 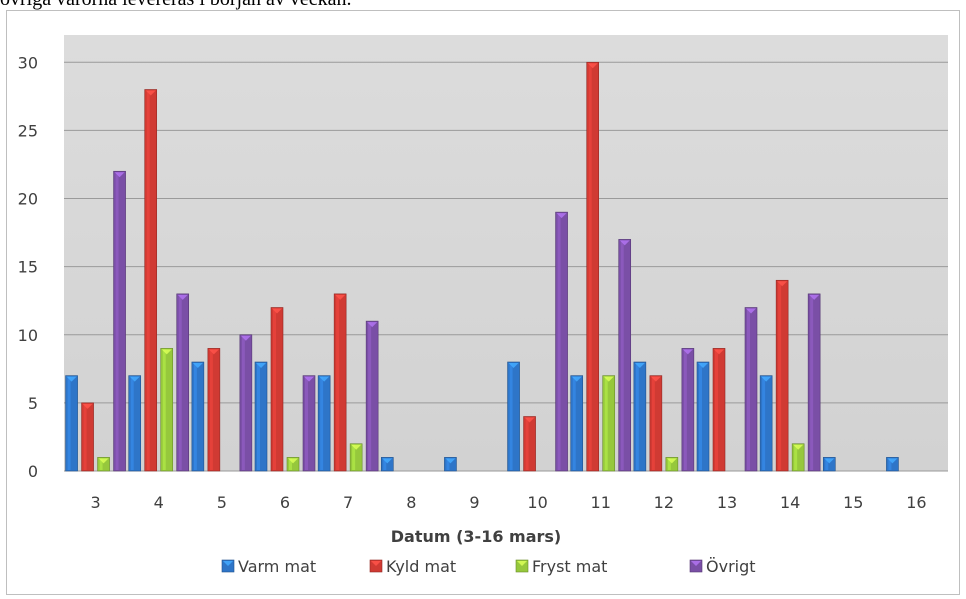 I want to click on legend-item: Fryst mat, so click(x=561, y=566).